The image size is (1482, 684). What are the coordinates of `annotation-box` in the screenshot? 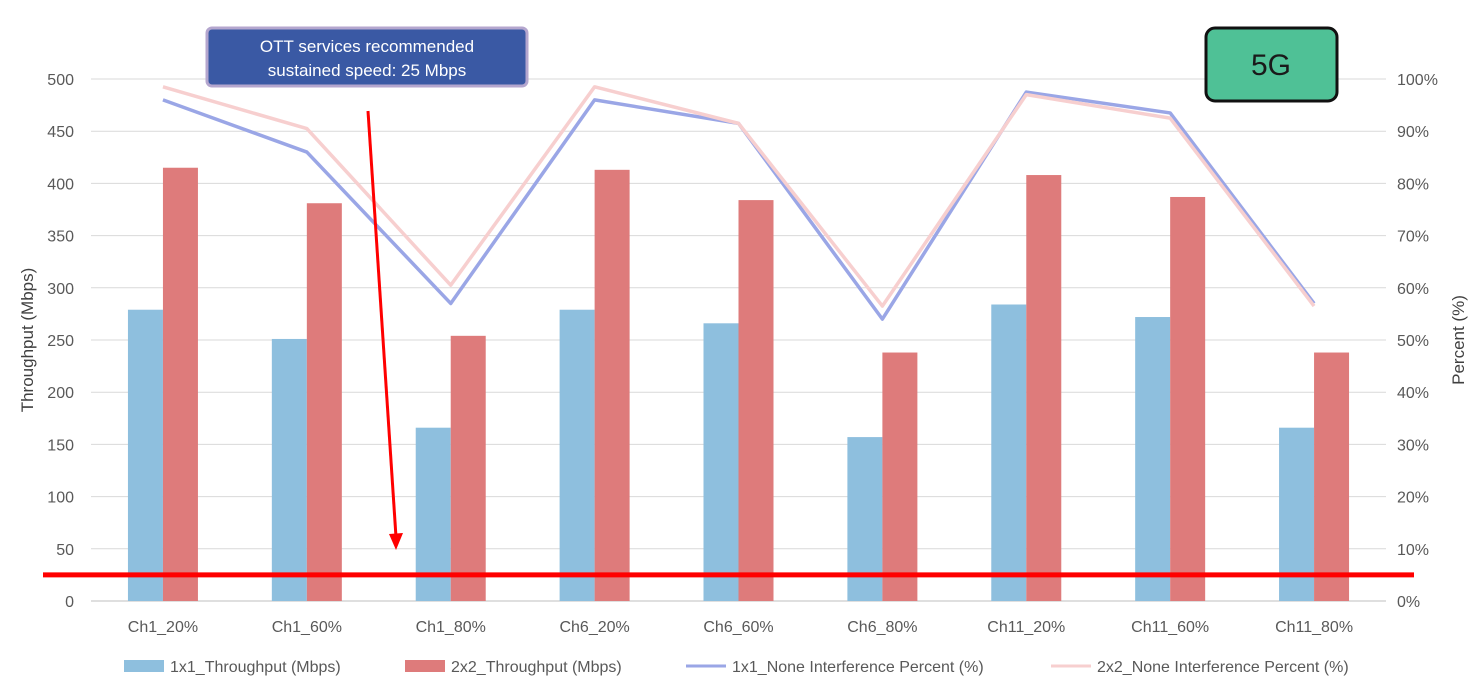 It's located at (367, 57).